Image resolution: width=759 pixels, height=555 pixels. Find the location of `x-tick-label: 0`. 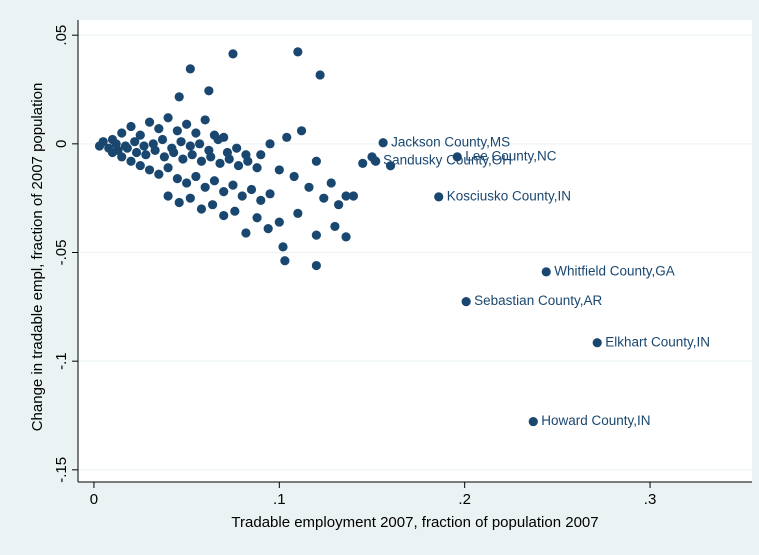

x-tick-label: 0 is located at coordinates (94, 499).